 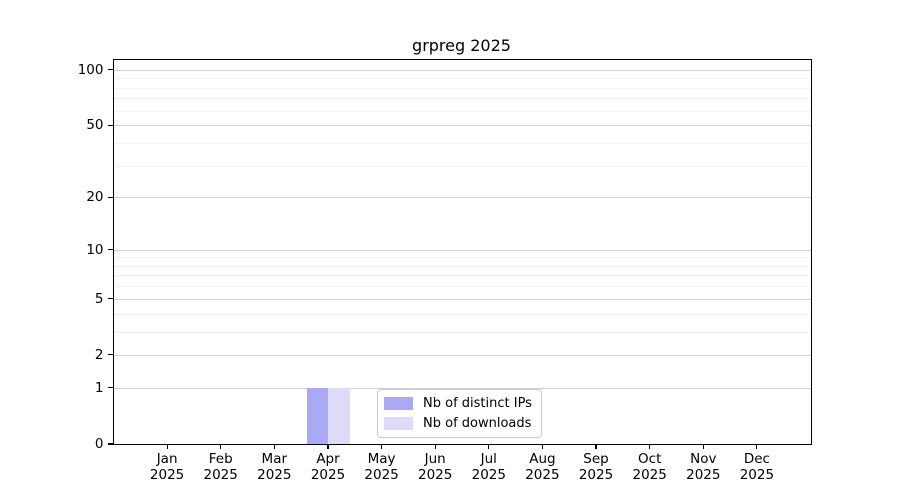 I want to click on y-tick-label: 2, so click(x=99, y=354).